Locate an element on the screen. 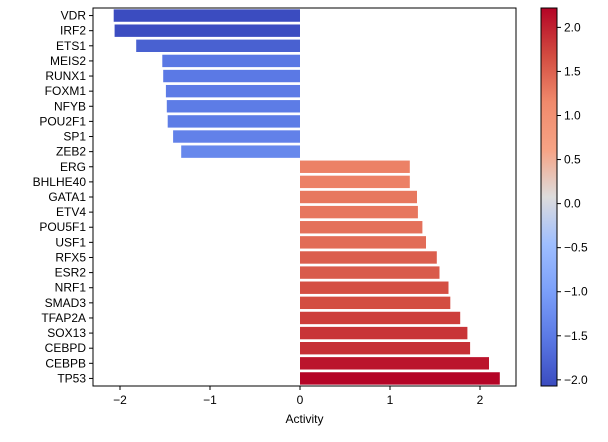 This screenshot has height=442, width=608. bar-erg is located at coordinates (355, 166).